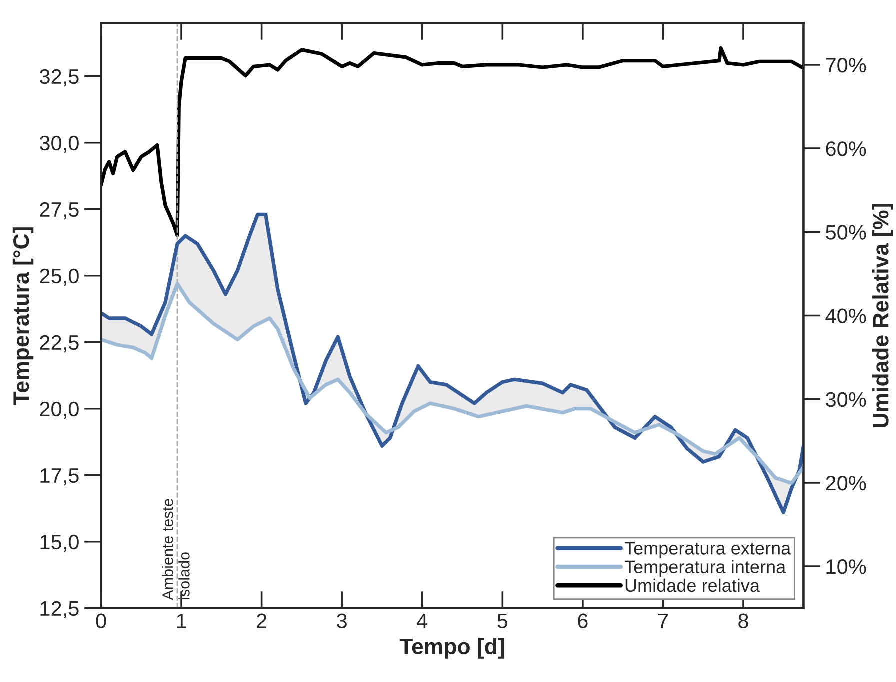 The height and width of the screenshot is (682, 896). What do you see at coordinates (59, 344) in the screenshot?
I see `y-tick-label: 22,5` at bounding box center [59, 344].